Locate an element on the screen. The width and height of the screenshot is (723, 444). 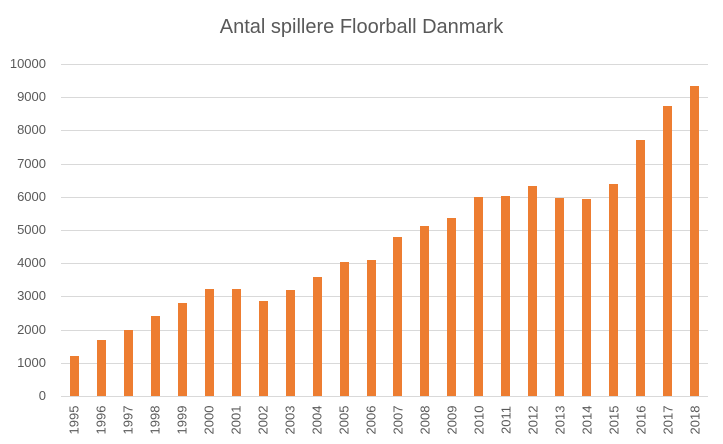
x-tick-text: 1998 is located at coordinates (155, 420).